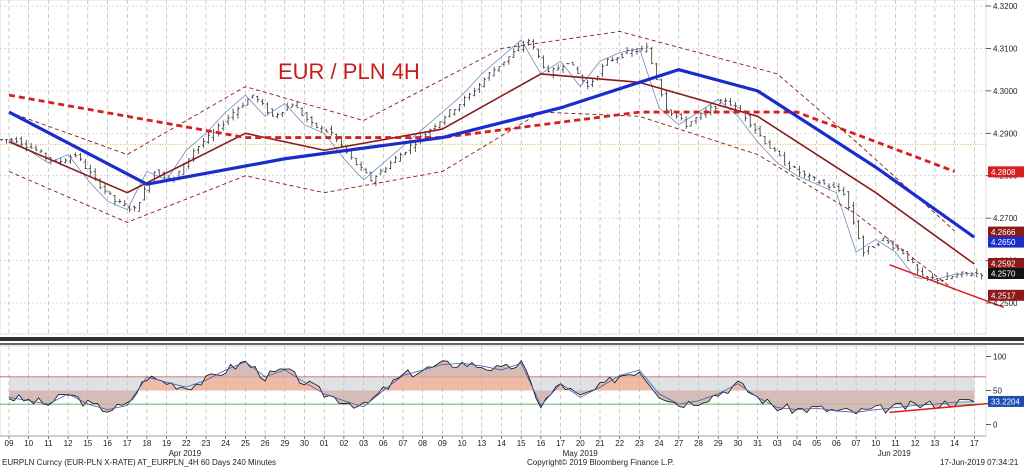 The height and width of the screenshot is (470, 1024). Describe the element at coordinates (512, 339) in the screenshot. I see `panel-divider` at that location.